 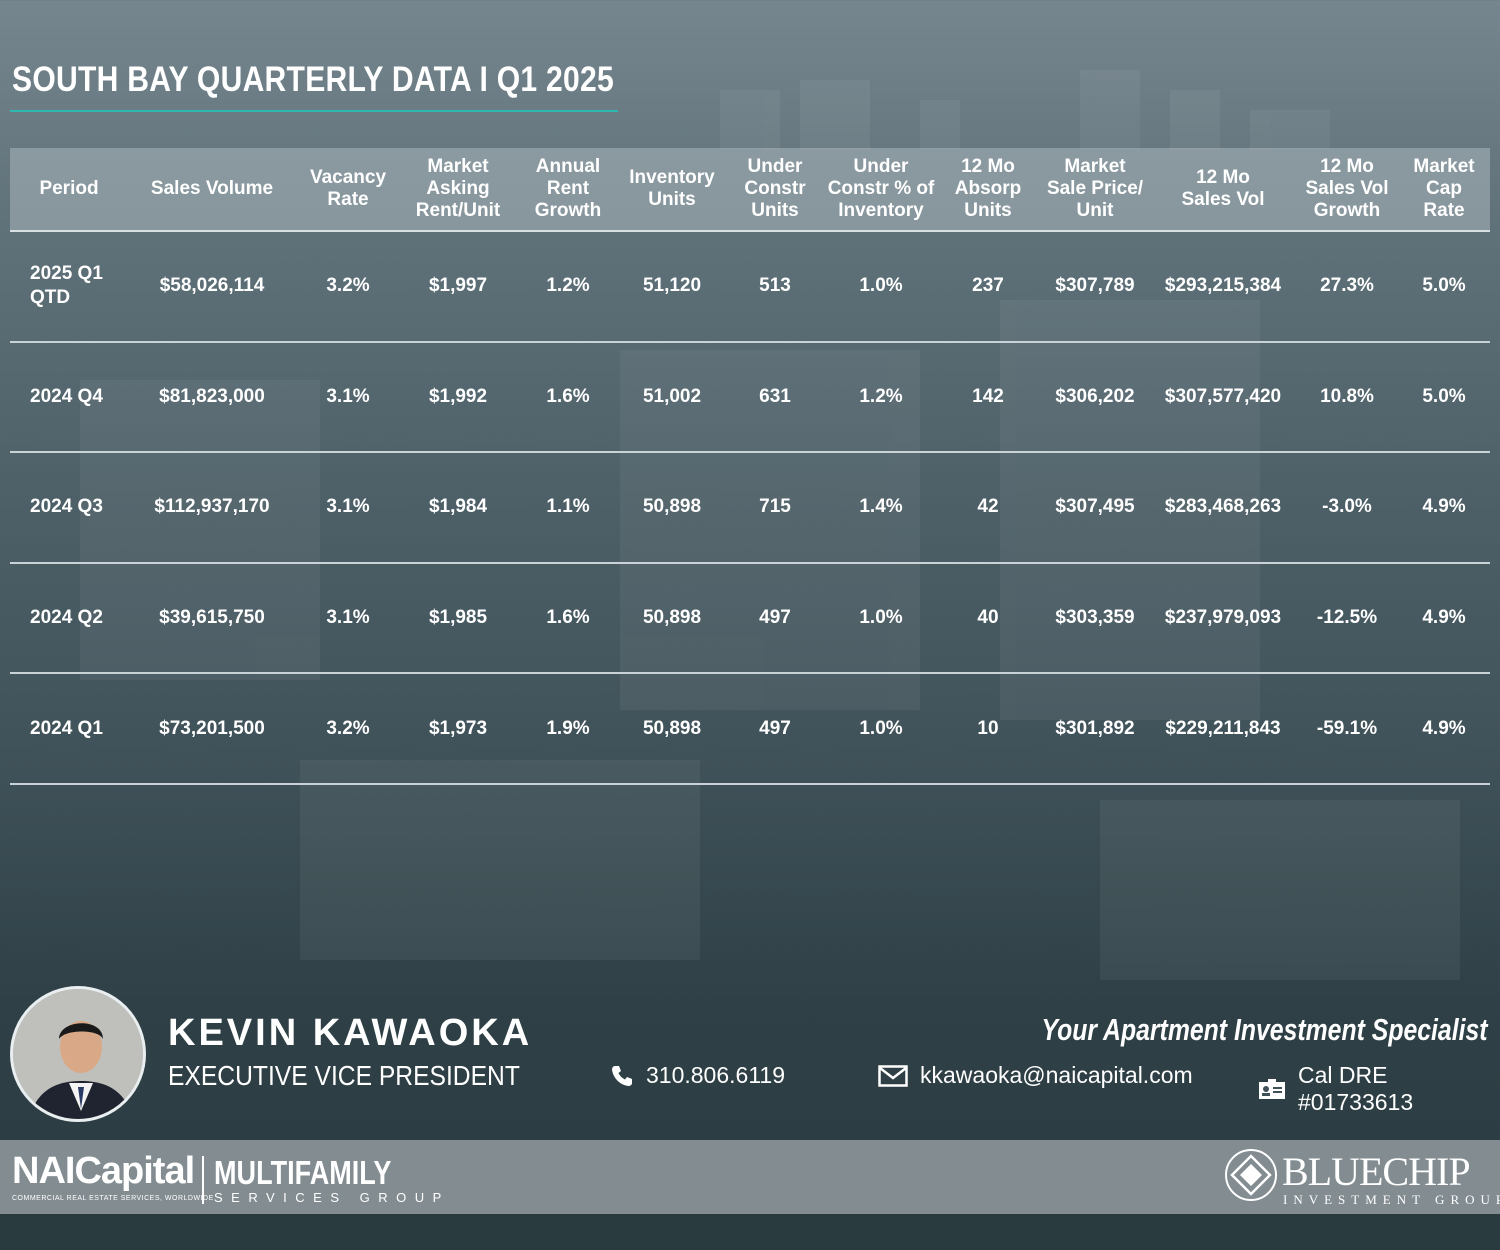 I want to click on table-cell: -3.0%, so click(x=1347, y=507).